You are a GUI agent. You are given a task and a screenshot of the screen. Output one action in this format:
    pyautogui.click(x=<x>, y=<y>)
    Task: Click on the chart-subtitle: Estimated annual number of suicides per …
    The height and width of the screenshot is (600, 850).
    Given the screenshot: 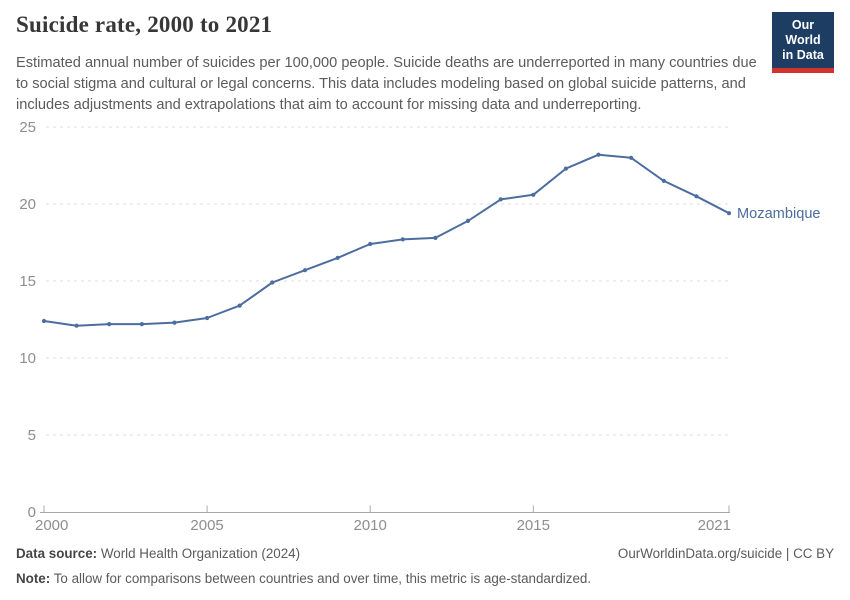 What is the action you would take?
    pyautogui.click(x=386, y=84)
    